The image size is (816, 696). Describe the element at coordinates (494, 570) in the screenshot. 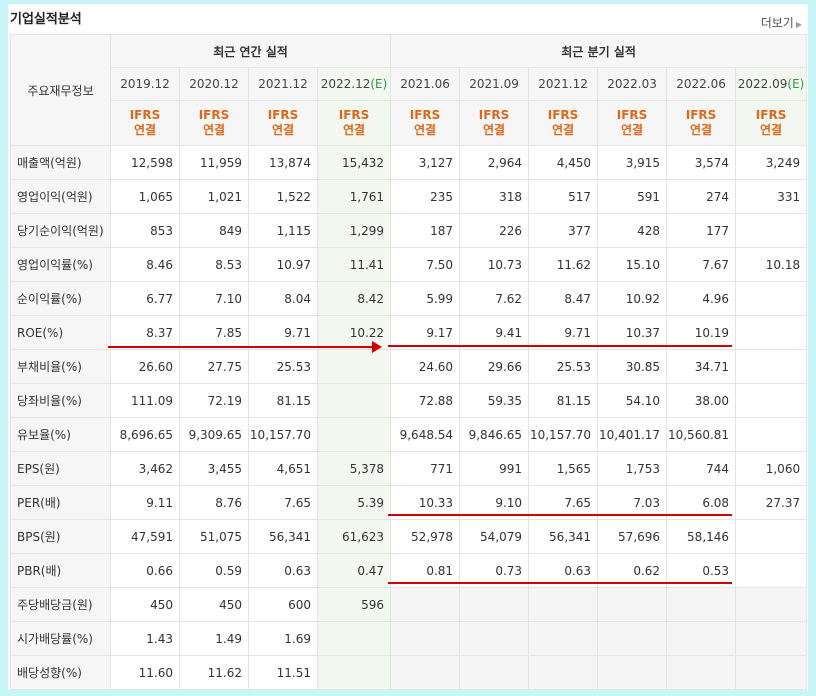

I see `value-cell: 0.73` at that location.